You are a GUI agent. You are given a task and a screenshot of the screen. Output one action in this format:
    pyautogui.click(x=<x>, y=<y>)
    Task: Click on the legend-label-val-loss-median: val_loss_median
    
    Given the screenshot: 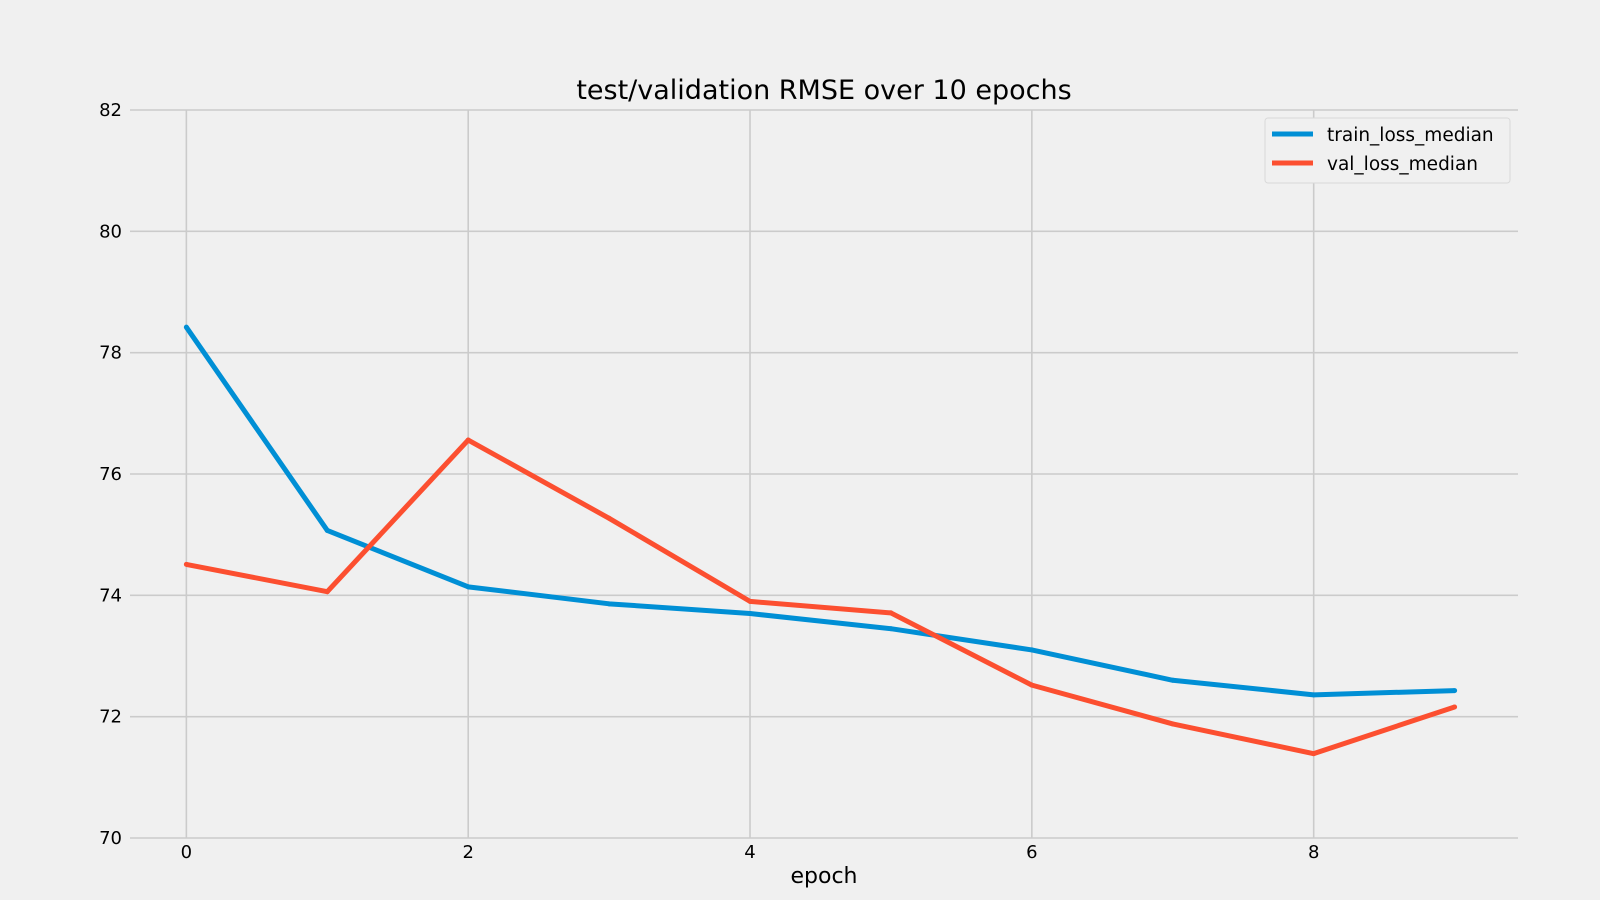 What is the action you would take?
    pyautogui.click(x=1402, y=164)
    